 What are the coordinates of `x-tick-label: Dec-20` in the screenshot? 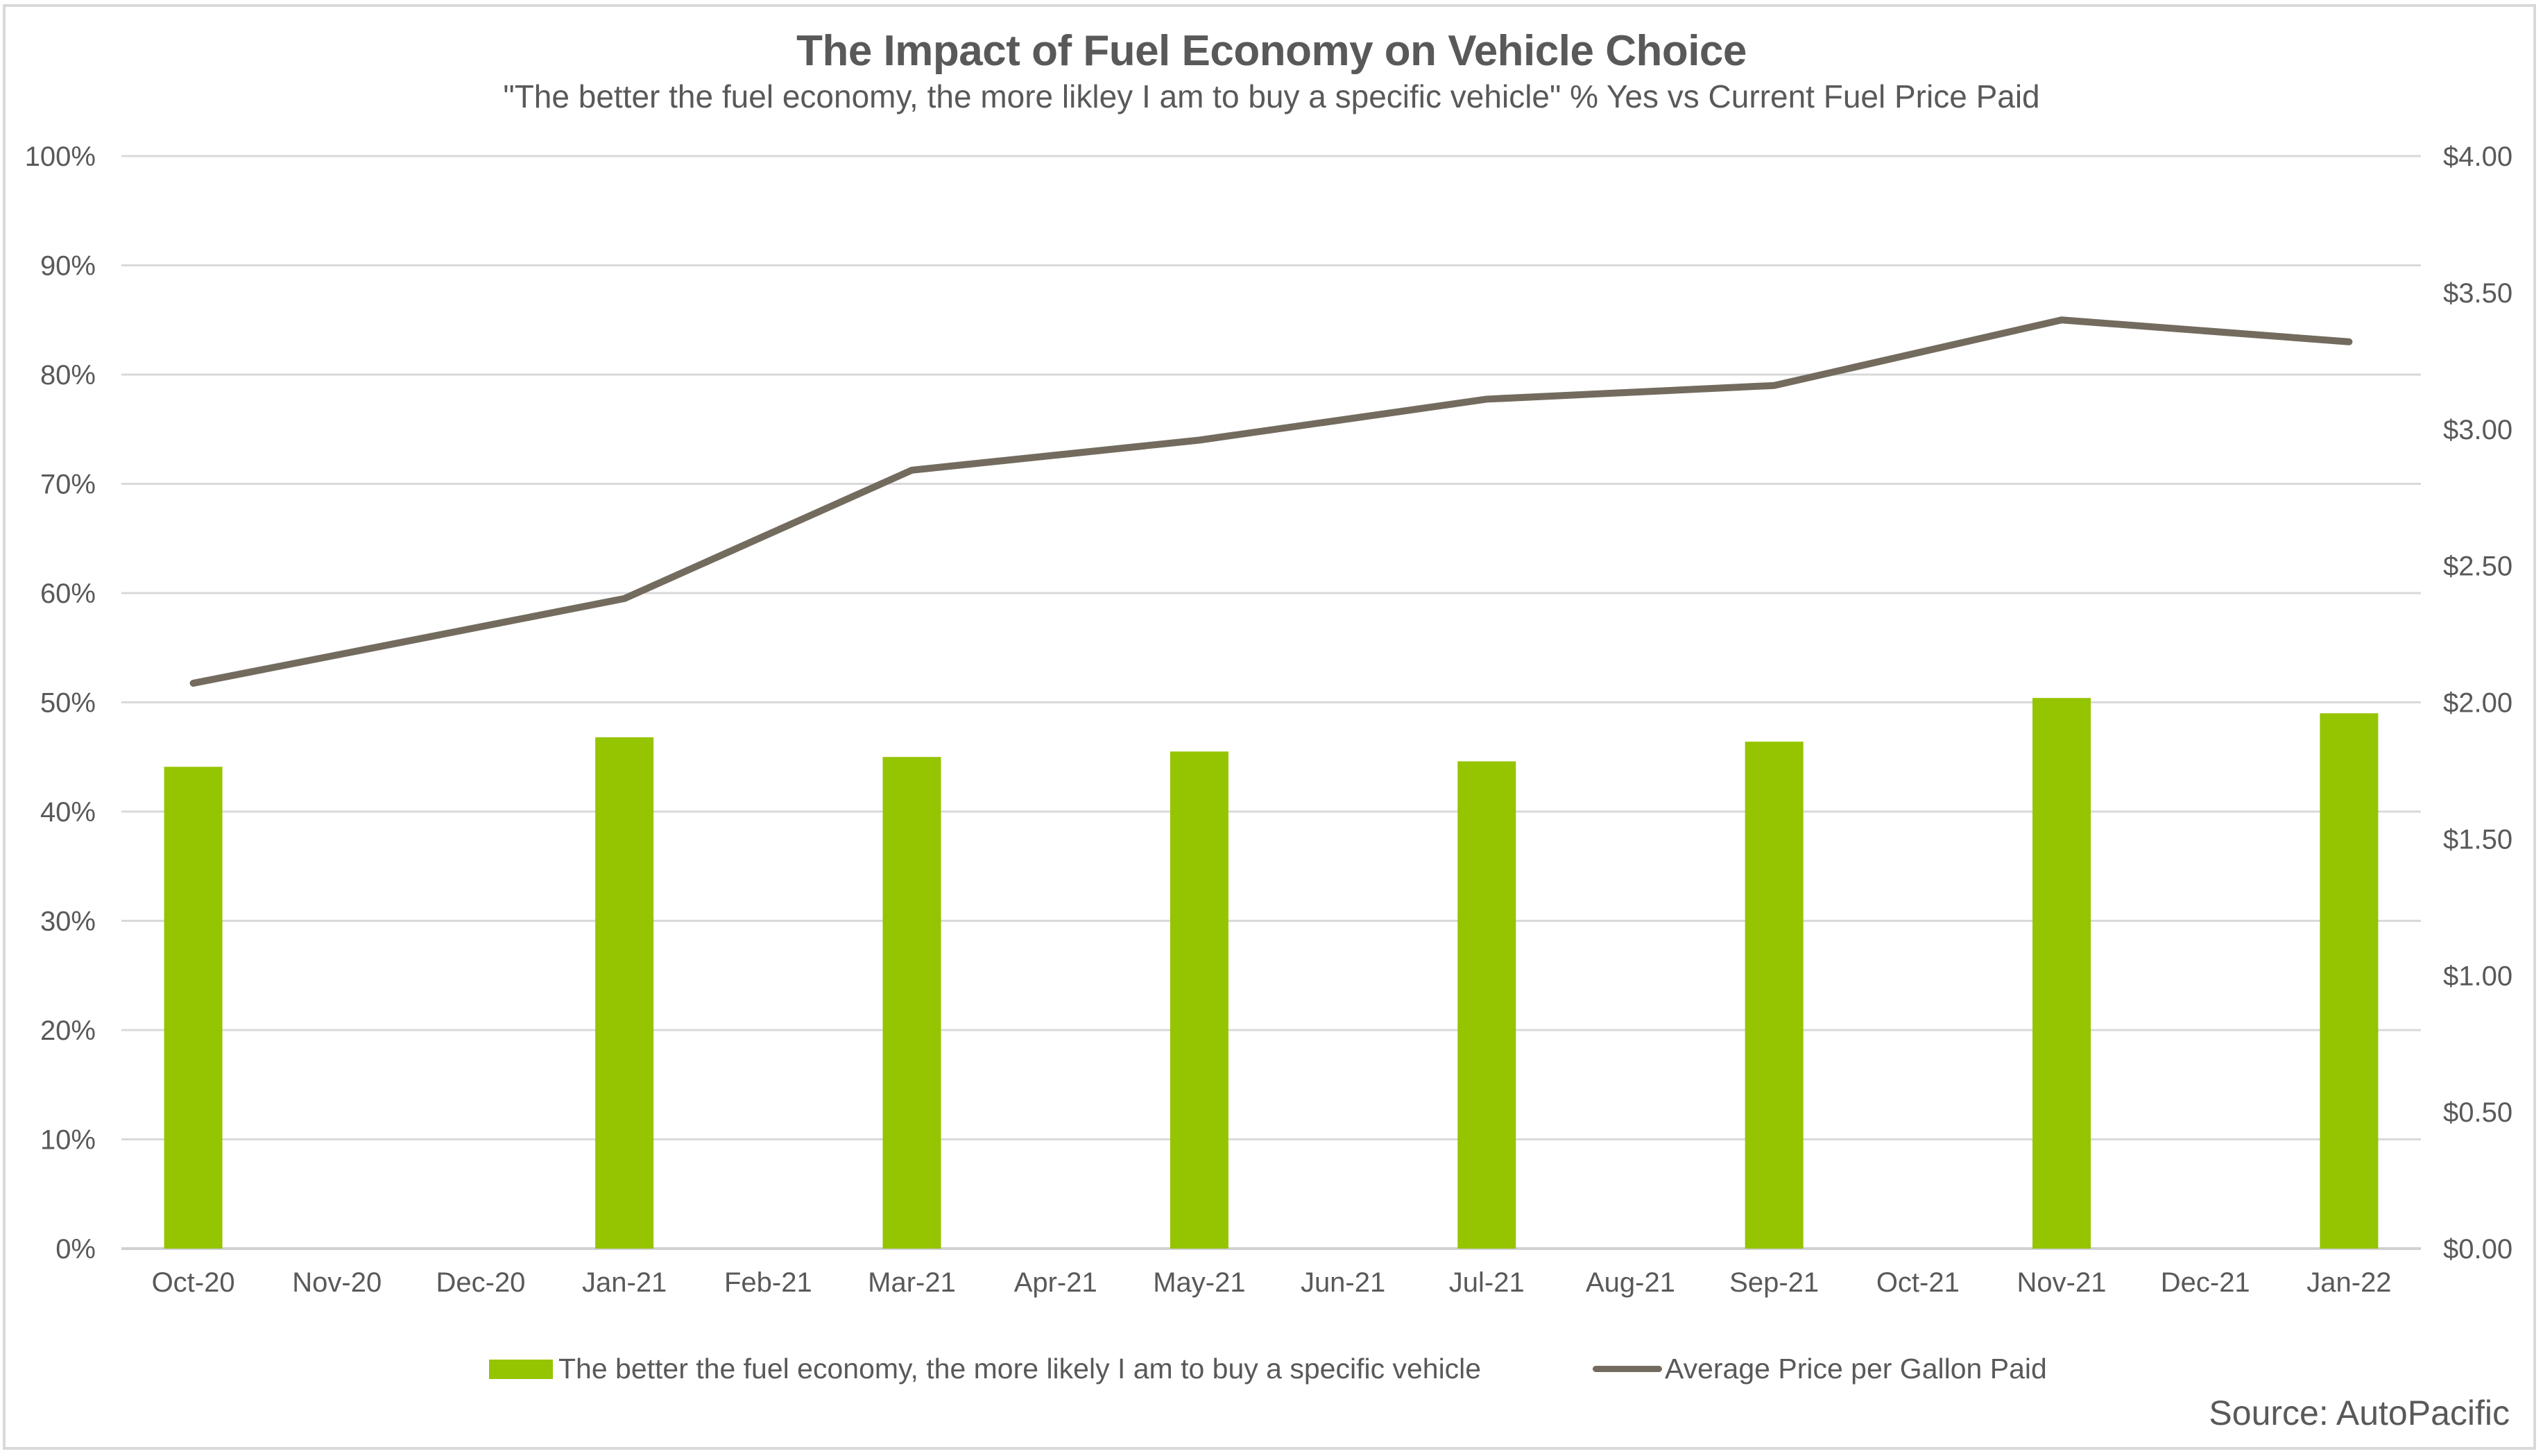 It's located at (480, 1282).